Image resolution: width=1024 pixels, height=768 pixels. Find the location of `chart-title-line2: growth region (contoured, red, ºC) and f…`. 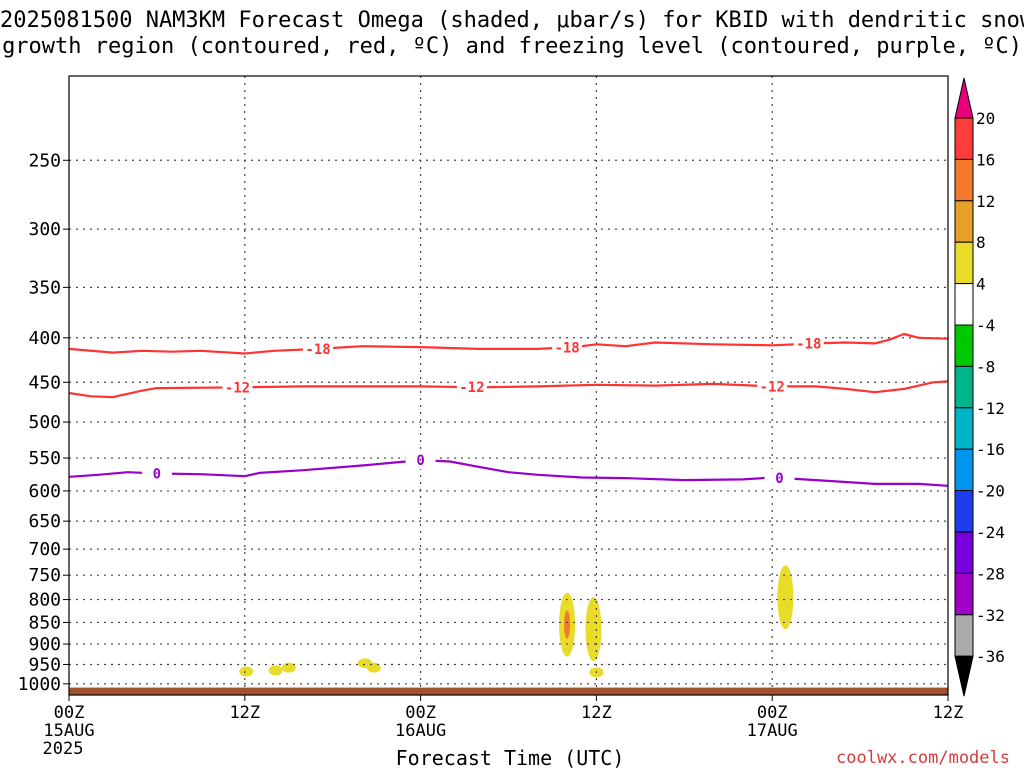

chart-title-line2: growth region (contoured, red, ºC) and f… is located at coordinates (512, 46).